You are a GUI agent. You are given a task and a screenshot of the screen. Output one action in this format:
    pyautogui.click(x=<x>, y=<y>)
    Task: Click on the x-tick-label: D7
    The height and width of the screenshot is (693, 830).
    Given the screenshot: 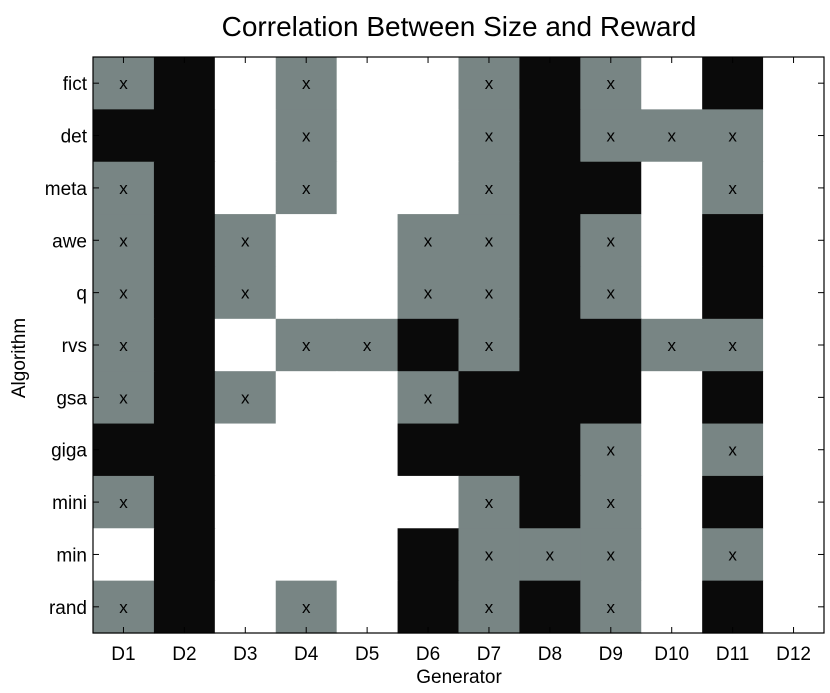 What is the action you would take?
    pyautogui.click(x=489, y=654)
    